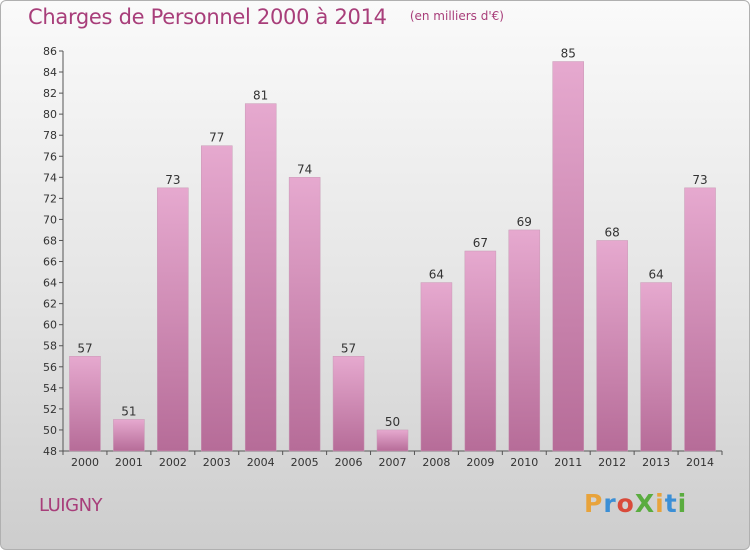 The image size is (750, 550). What do you see at coordinates (50, 430) in the screenshot?
I see `y-tick-label: 50` at bounding box center [50, 430].